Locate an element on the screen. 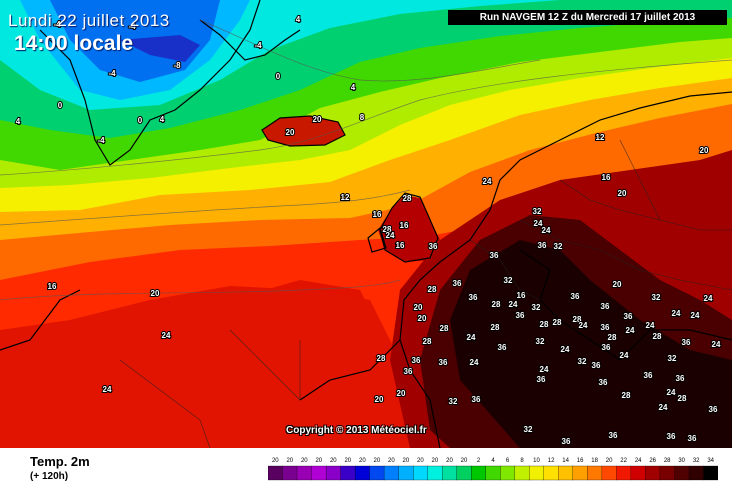  scale-label: 14 is located at coordinates (565, 461).